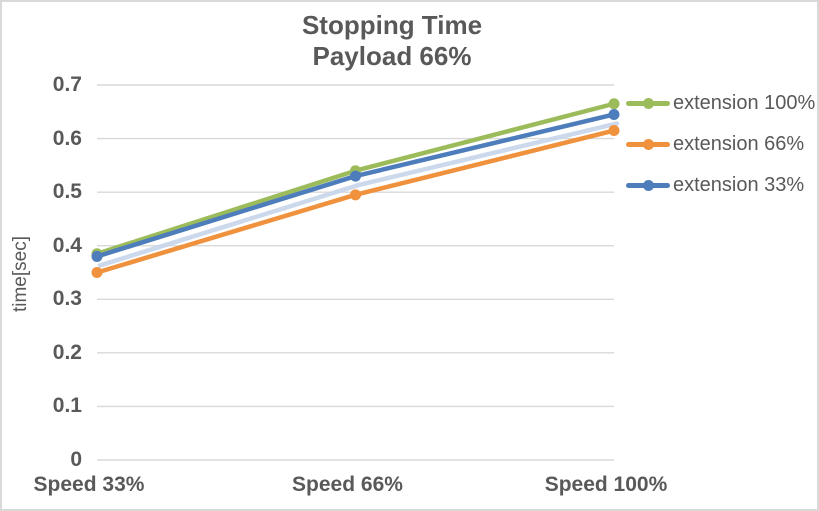 The height and width of the screenshot is (511, 819). What do you see at coordinates (67, 138) in the screenshot?
I see `y-tick-label: 0.6` at bounding box center [67, 138].